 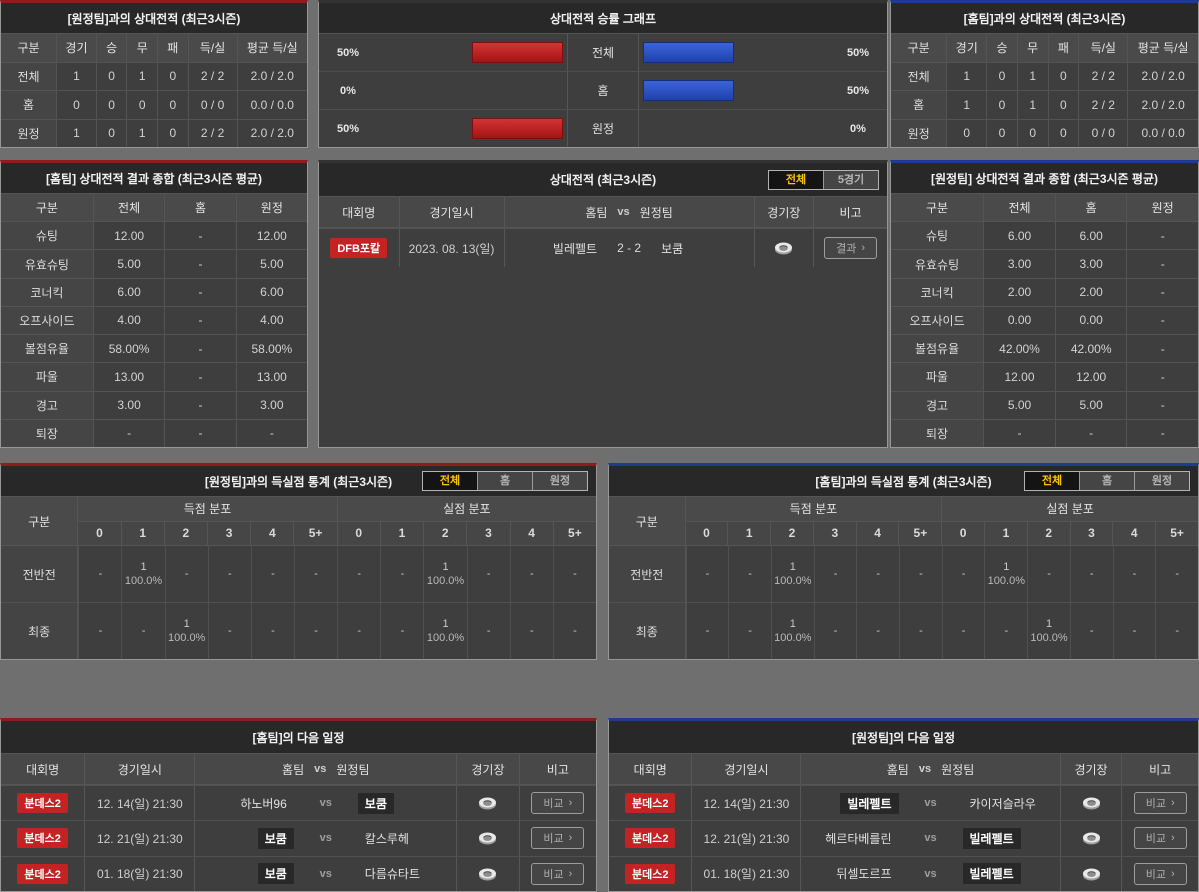 I want to click on panel-title: [원정팀]과의 상대전적 (최근3시즌), so click(x=154, y=18).